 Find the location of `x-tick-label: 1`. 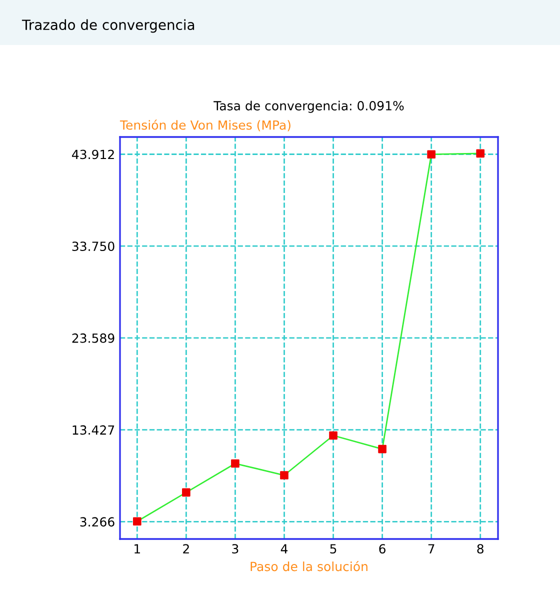

x-tick-label: 1 is located at coordinates (137, 549).